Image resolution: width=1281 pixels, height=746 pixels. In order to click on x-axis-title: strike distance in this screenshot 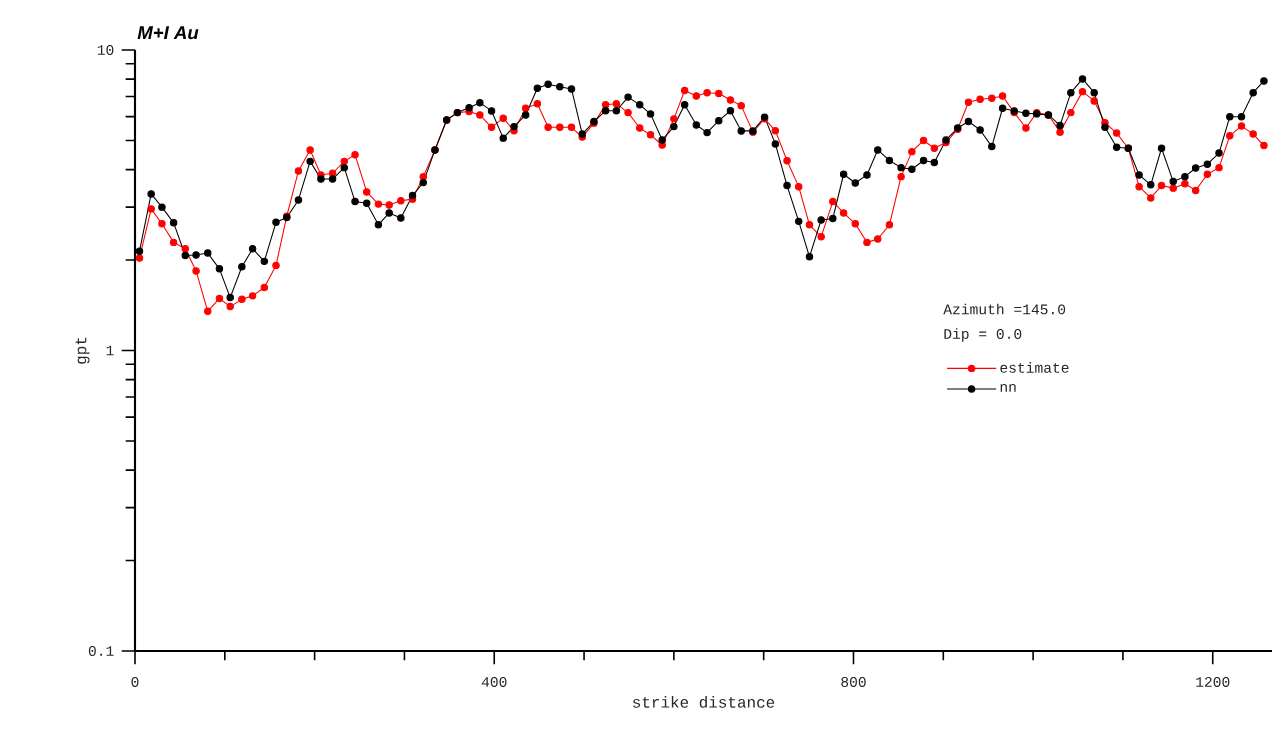, I will do `click(704, 702)`.